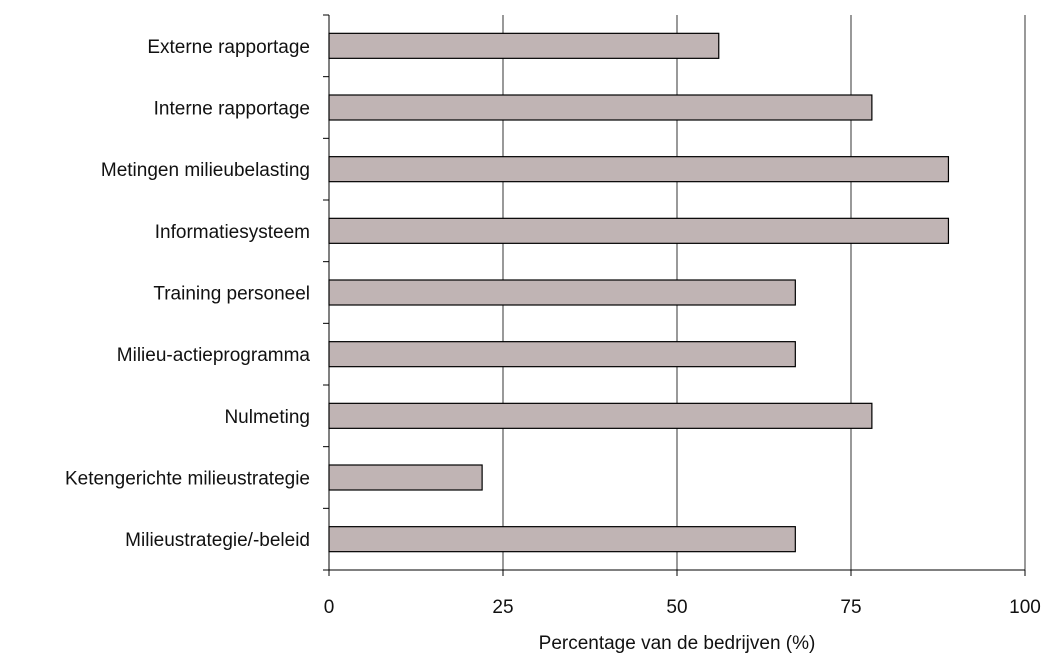  What do you see at coordinates (329, 607) in the screenshot?
I see `x-tick-label-0: 0` at bounding box center [329, 607].